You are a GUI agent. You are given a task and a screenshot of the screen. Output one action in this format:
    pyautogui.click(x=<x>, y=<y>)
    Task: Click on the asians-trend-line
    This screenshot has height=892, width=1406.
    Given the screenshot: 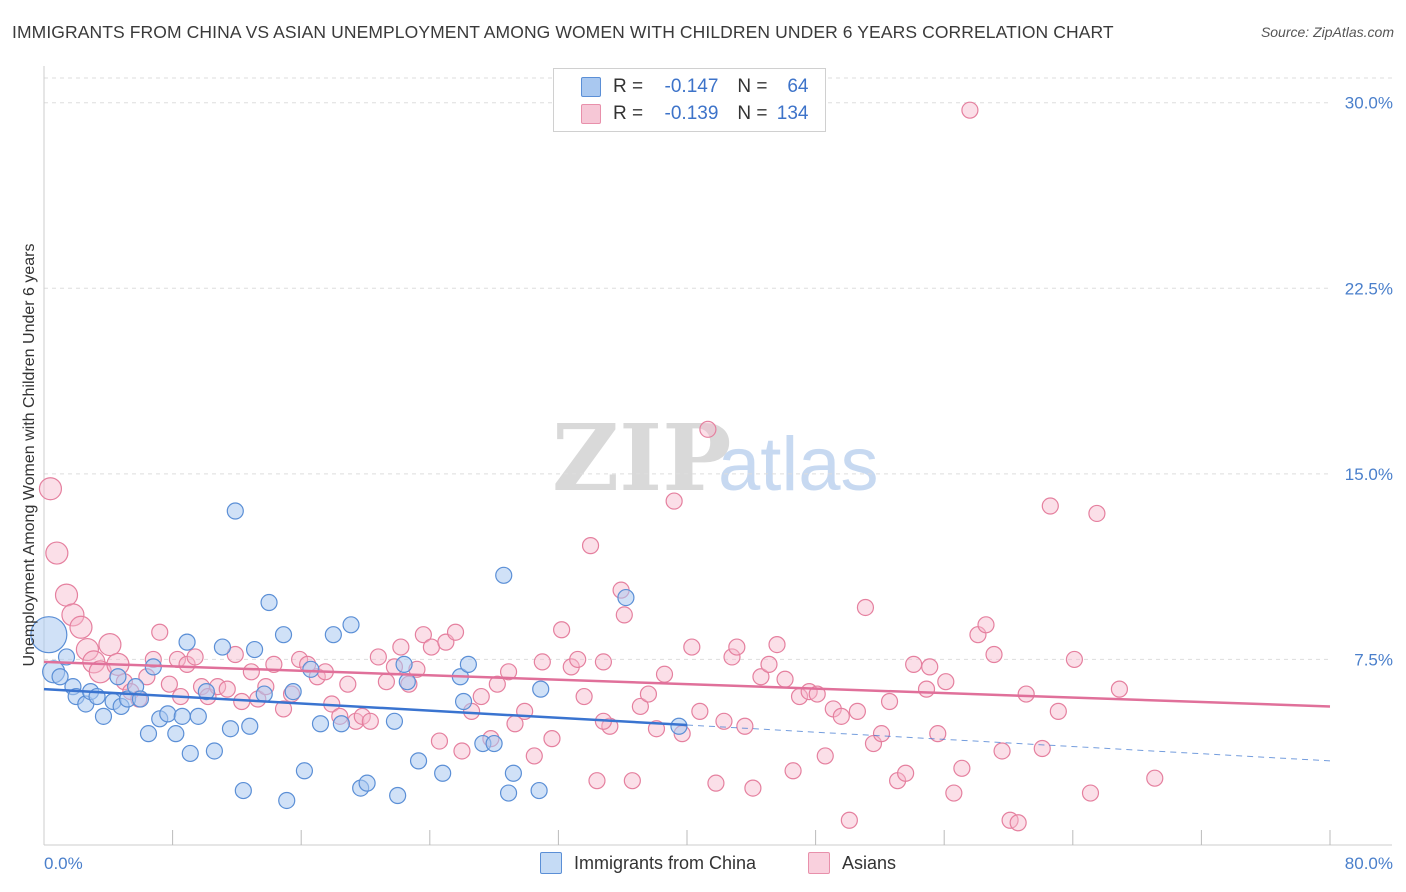 What is the action you would take?
    pyautogui.click(x=687, y=684)
    